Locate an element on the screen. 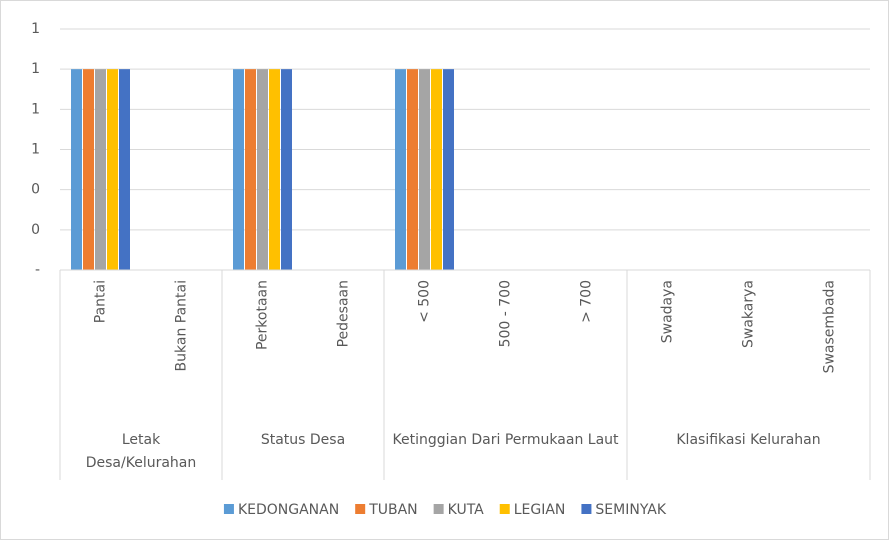 The image size is (890, 541). x-tick-label: Perkotaan is located at coordinates (263, 315).